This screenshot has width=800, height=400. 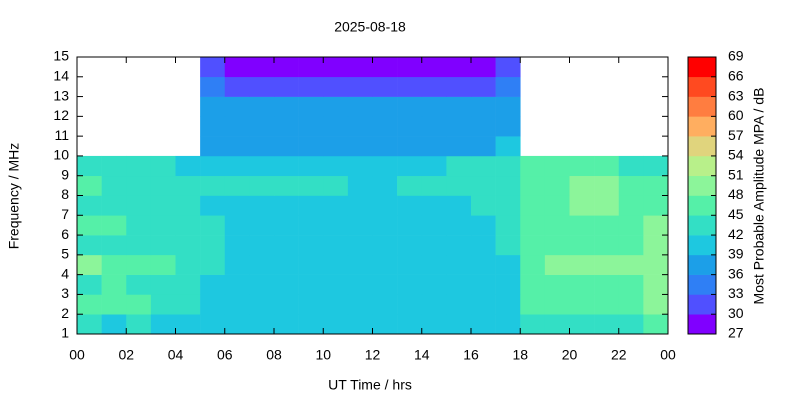 I want to click on x-tick-label: 06, so click(x=225, y=355).